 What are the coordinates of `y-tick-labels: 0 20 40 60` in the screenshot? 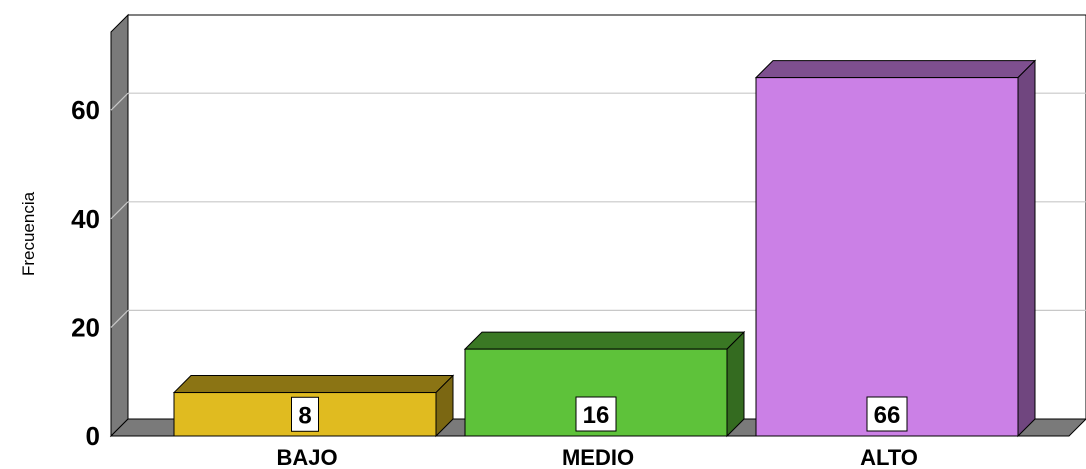 It's located at (85, 273).